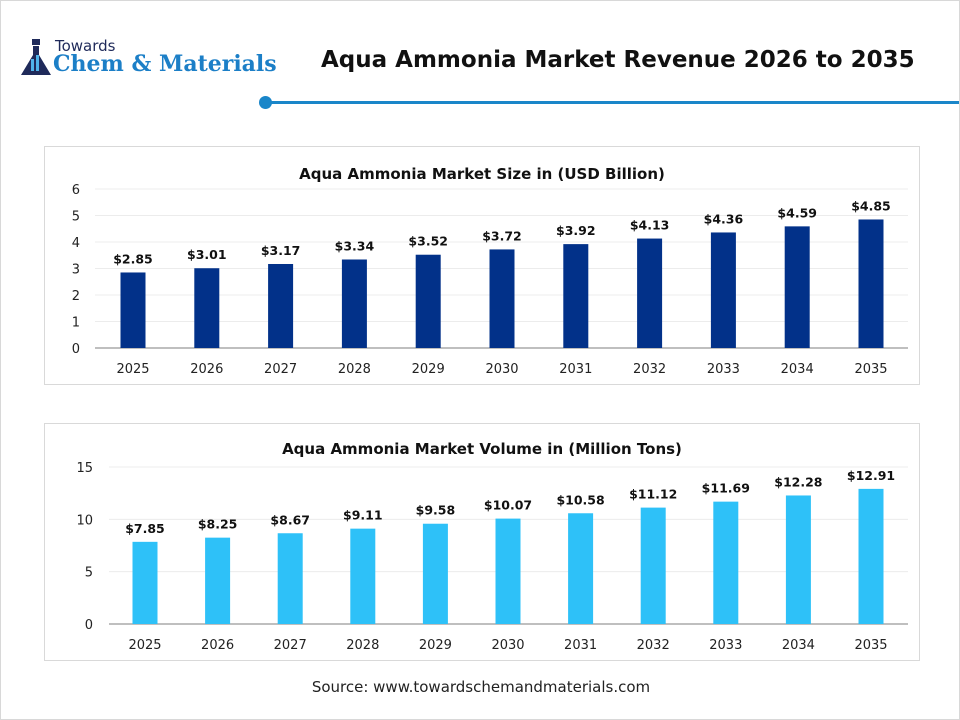 This screenshot has width=960, height=720. I want to click on data-label: $3.01, so click(207, 254).